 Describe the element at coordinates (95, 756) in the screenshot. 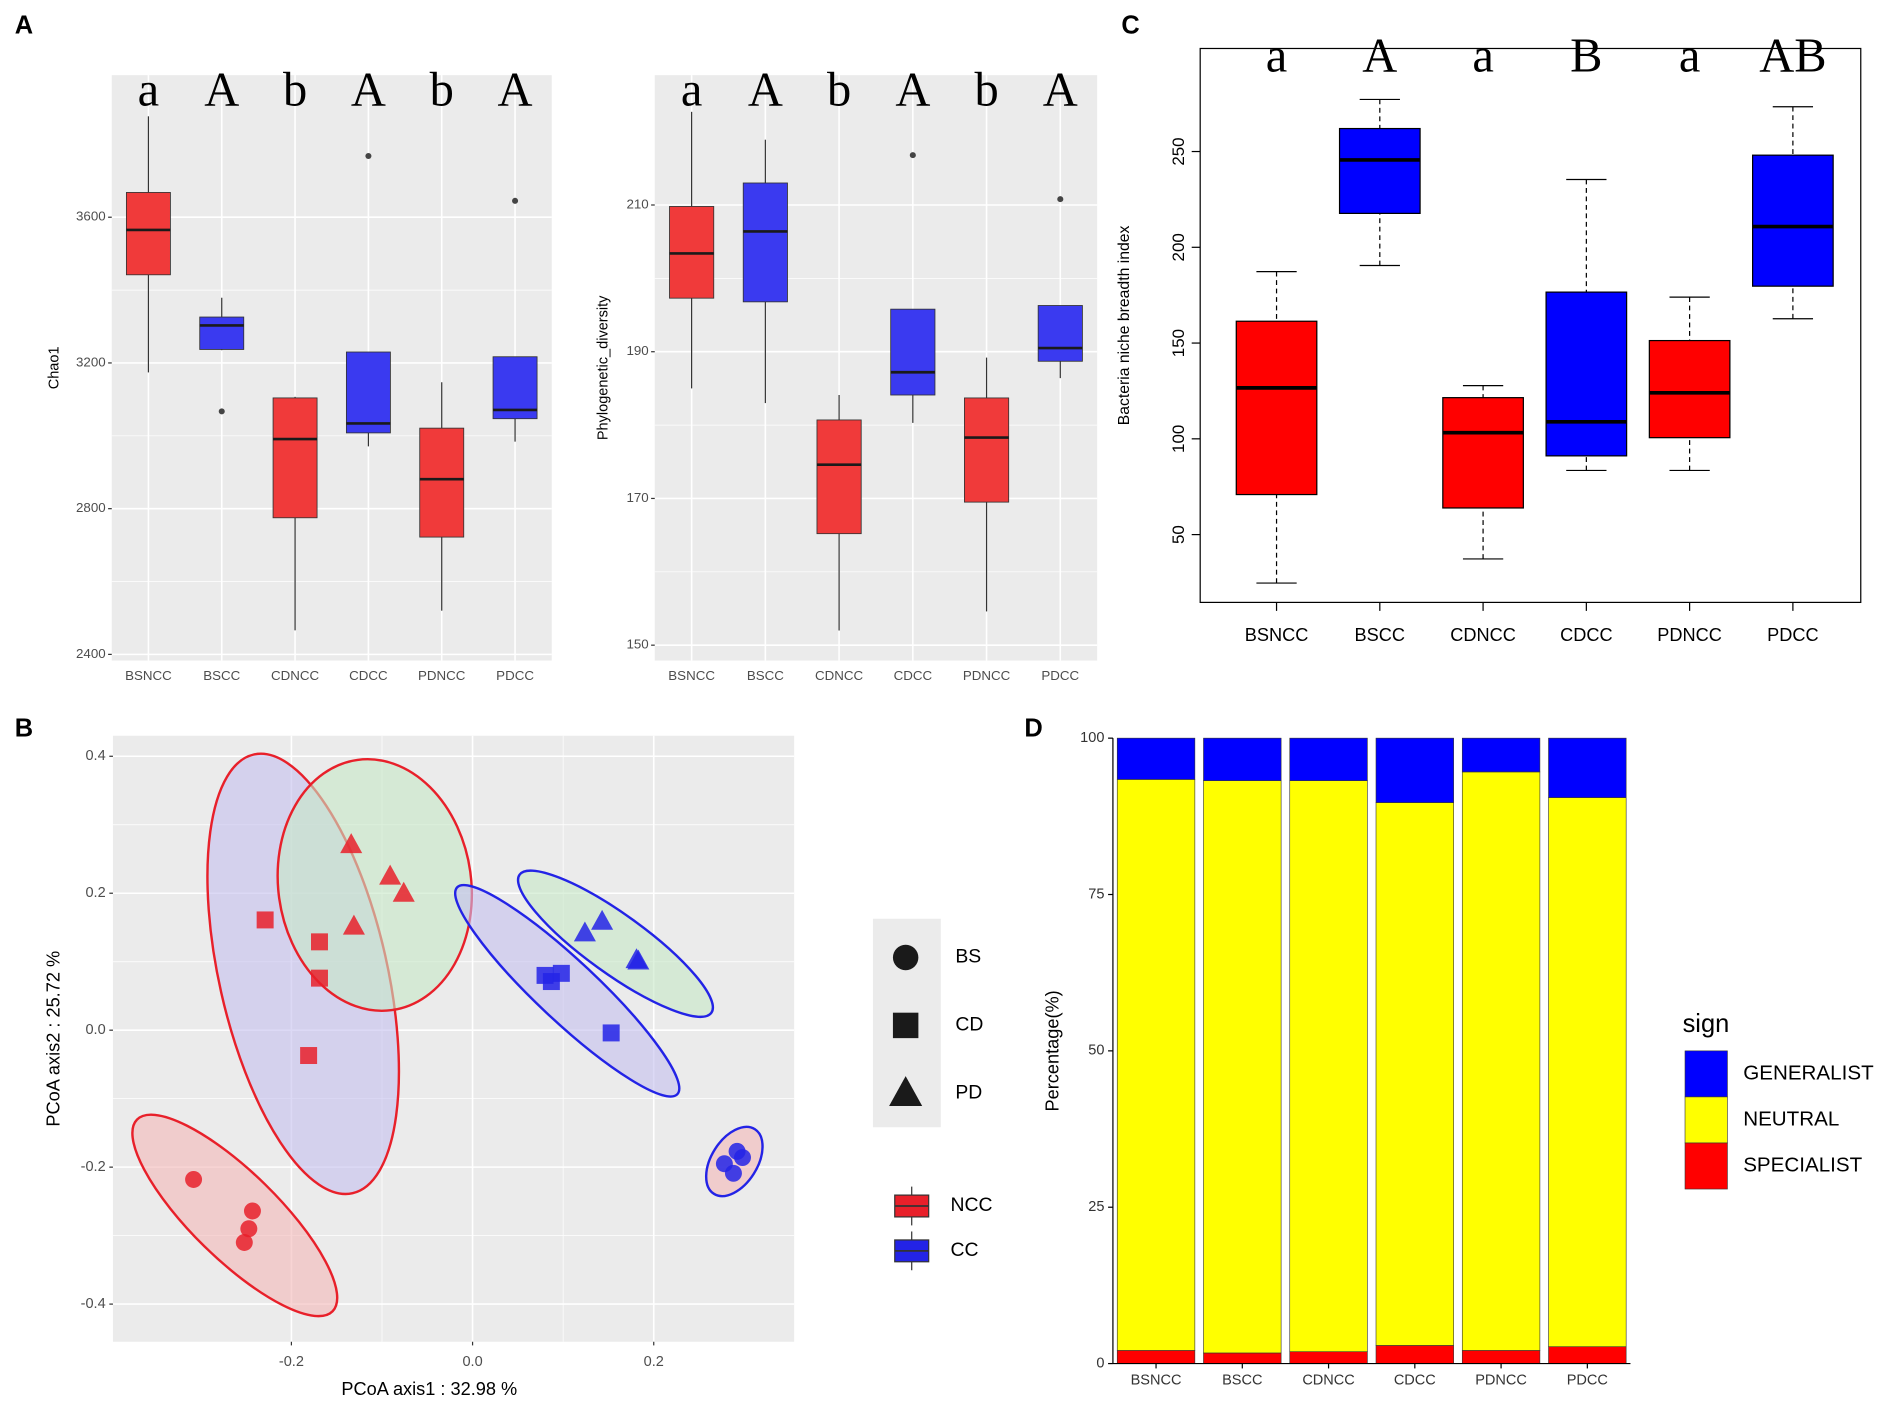

I see `y-tick-label: 0.4` at that location.